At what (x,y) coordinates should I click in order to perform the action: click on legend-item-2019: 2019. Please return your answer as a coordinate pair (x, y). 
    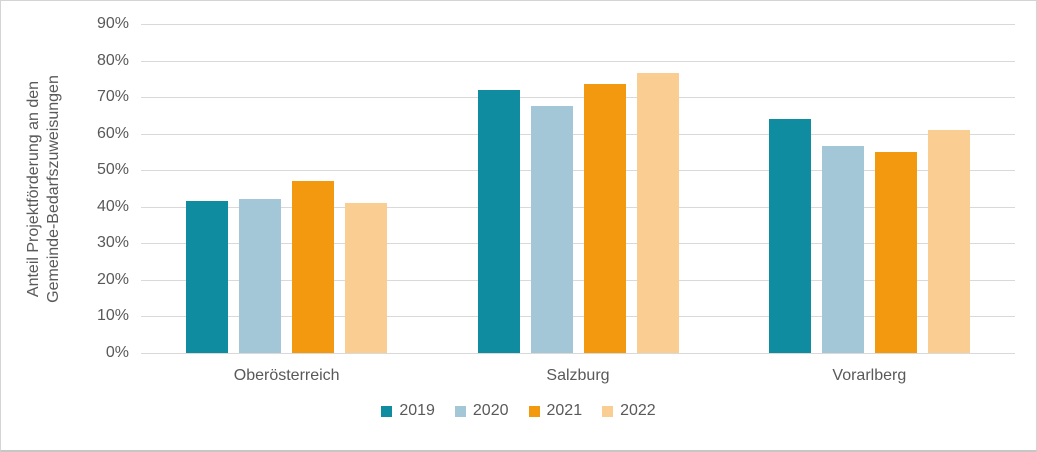
    Looking at the image, I should click on (408, 411).